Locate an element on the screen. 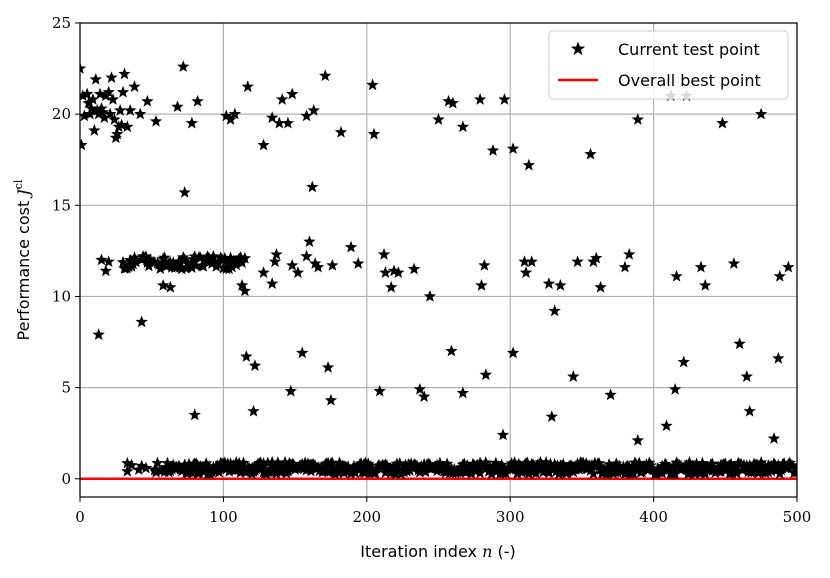 The width and height of the screenshot is (830, 578). legend-star-marker is located at coordinates (578, 48).